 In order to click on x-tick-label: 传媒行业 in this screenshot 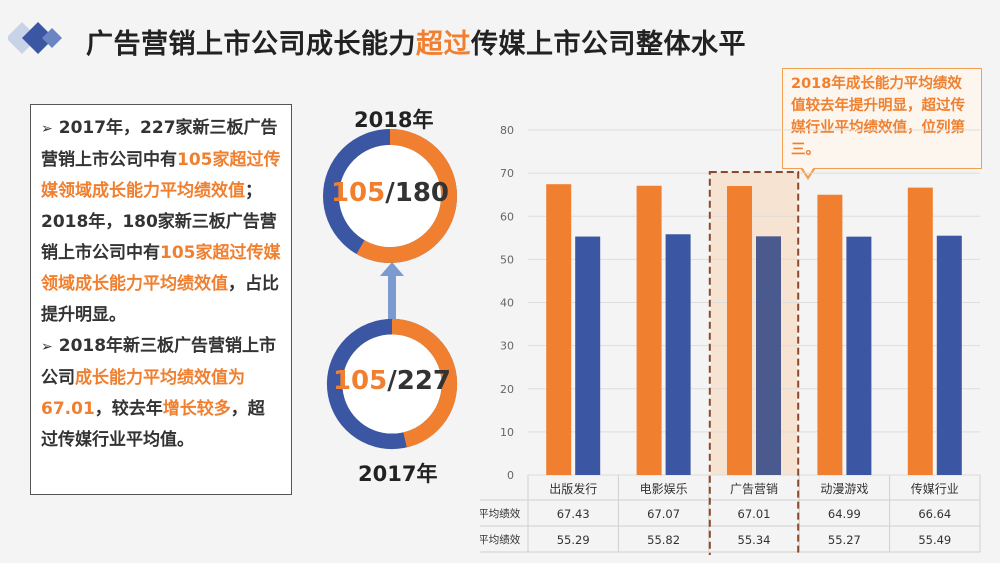, I will do `click(935, 488)`.